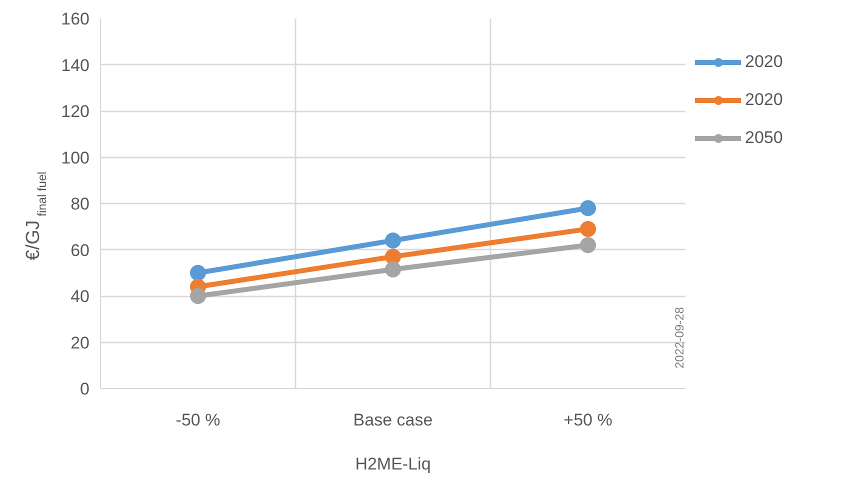 Image resolution: width=847 pixels, height=481 pixels. I want to click on y-axis-title: €/GJfinal fuel, so click(36, 216).